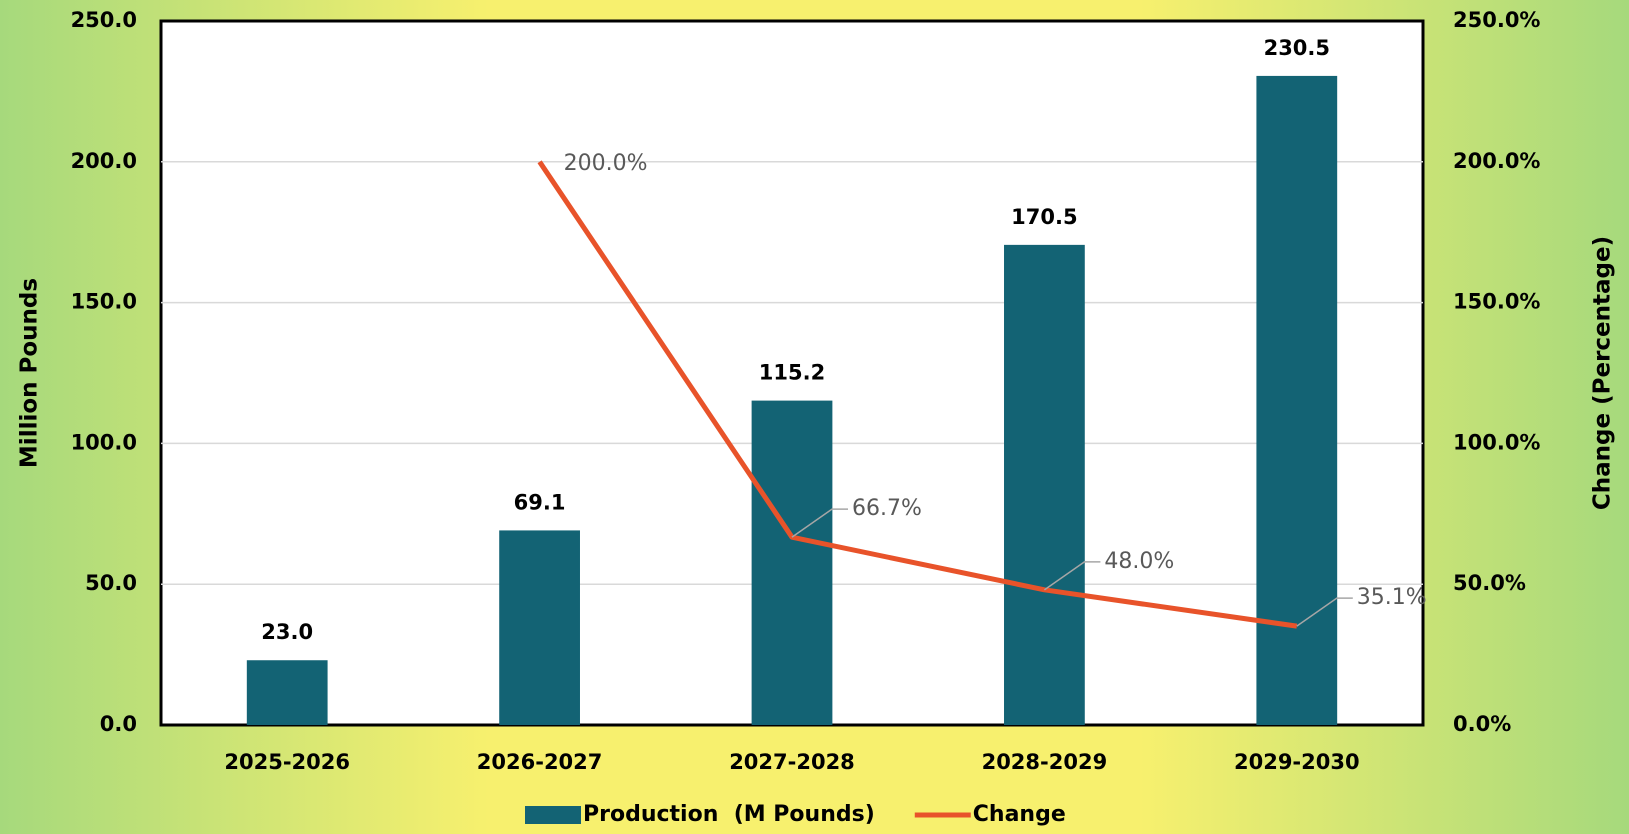  What do you see at coordinates (30, 373) in the screenshot?
I see `y-axis-label: Million Pounds` at bounding box center [30, 373].